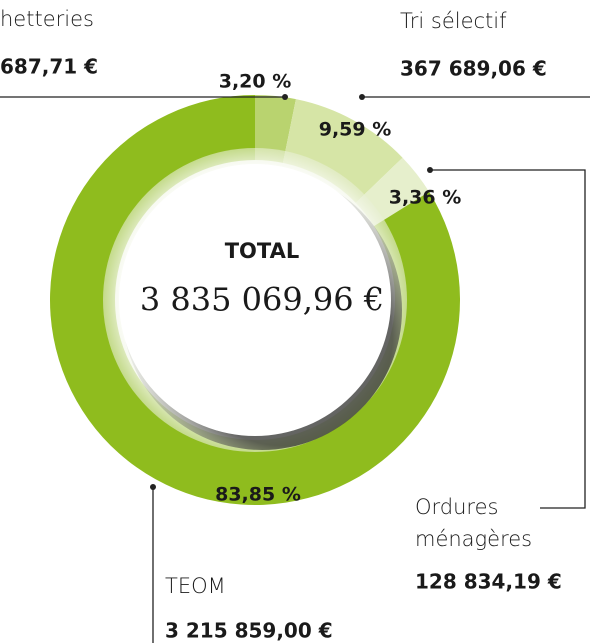 This screenshot has height=643, width=610. What do you see at coordinates (355, 130) in the screenshot?
I see `value-label: 9,59 %` at bounding box center [355, 130].